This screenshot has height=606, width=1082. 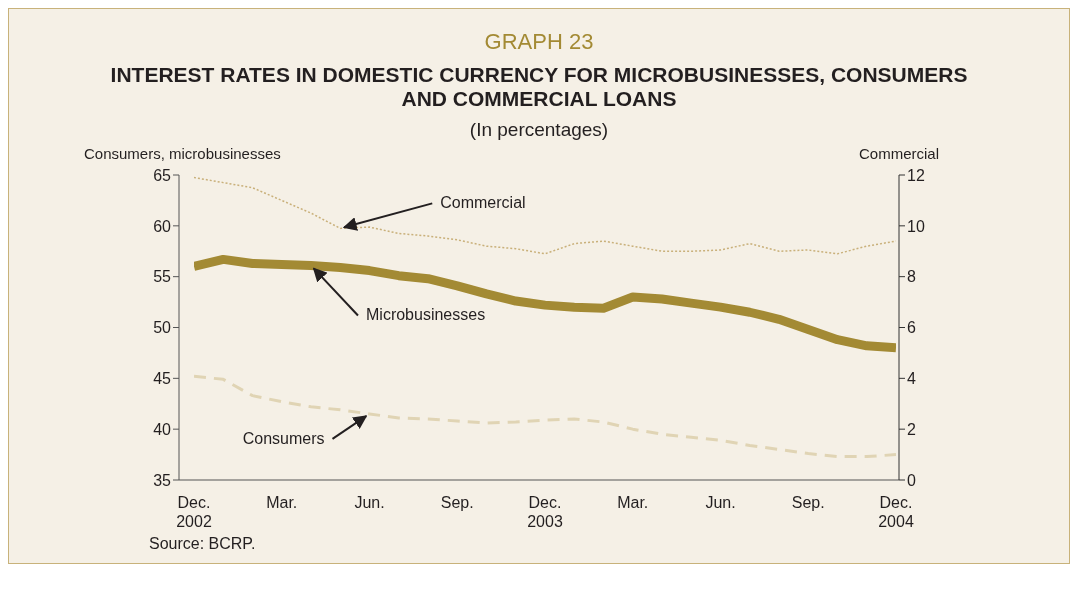 I want to click on y-tick-label: 35, so click(x=162, y=480).